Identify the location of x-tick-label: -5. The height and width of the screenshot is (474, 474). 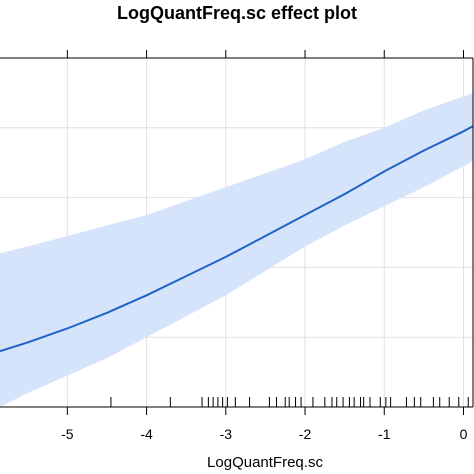
(67, 434).